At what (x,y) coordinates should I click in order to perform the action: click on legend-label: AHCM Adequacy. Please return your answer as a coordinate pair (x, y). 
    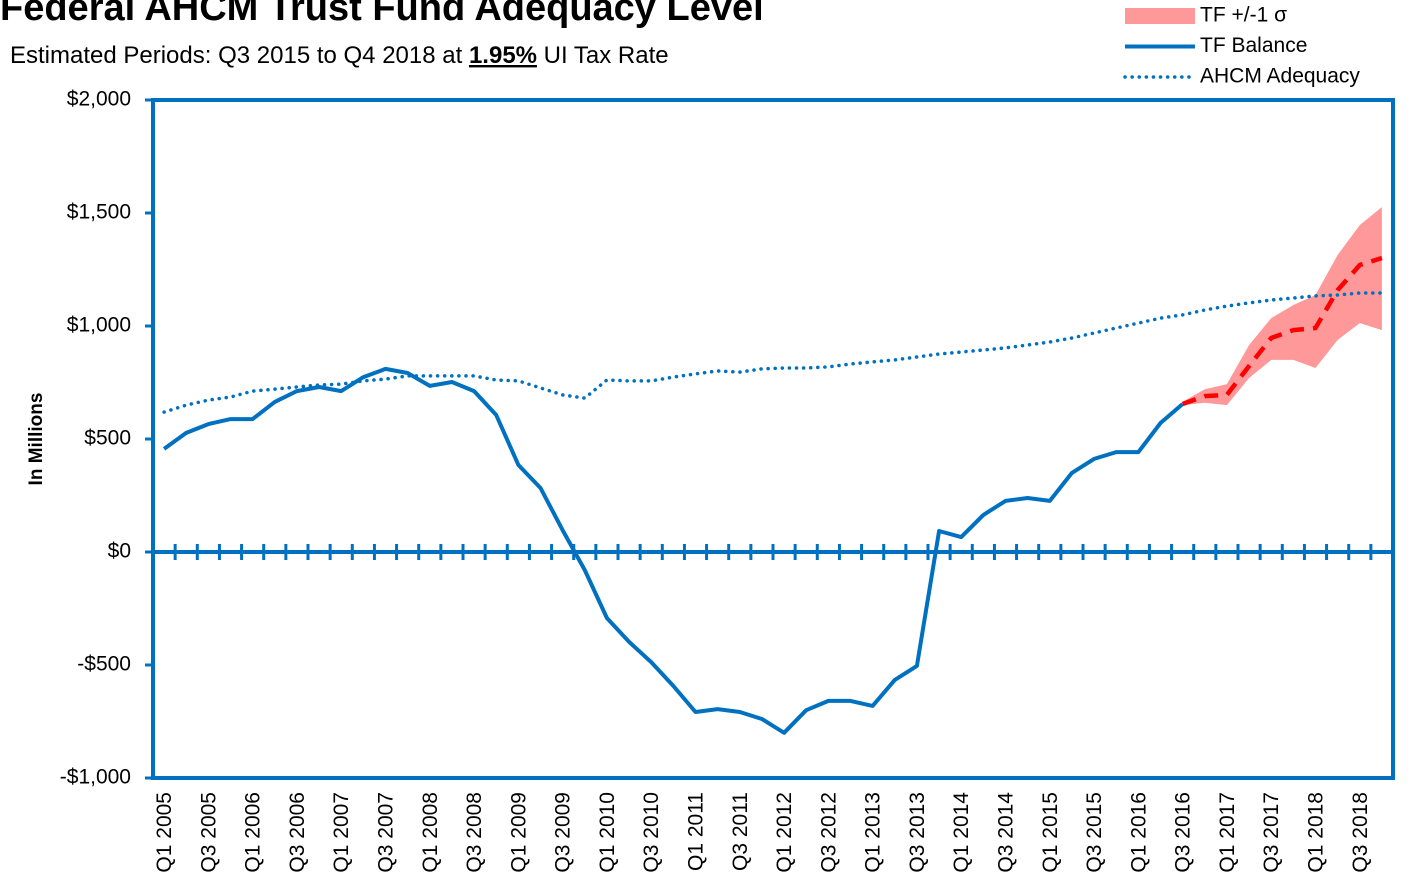
    Looking at the image, I should click on (1280, 76).